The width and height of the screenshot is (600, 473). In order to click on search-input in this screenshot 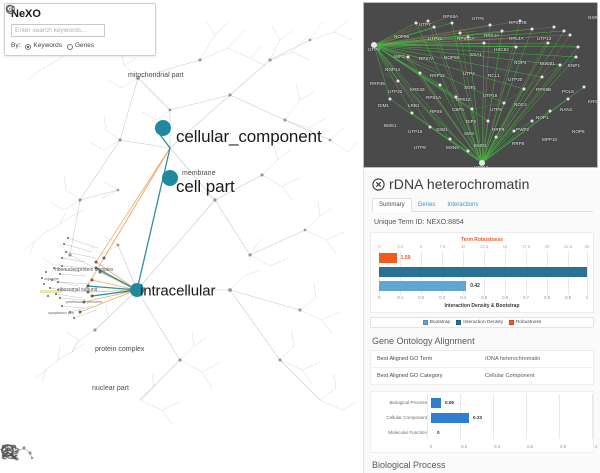, I will do `click(58, 30)`.